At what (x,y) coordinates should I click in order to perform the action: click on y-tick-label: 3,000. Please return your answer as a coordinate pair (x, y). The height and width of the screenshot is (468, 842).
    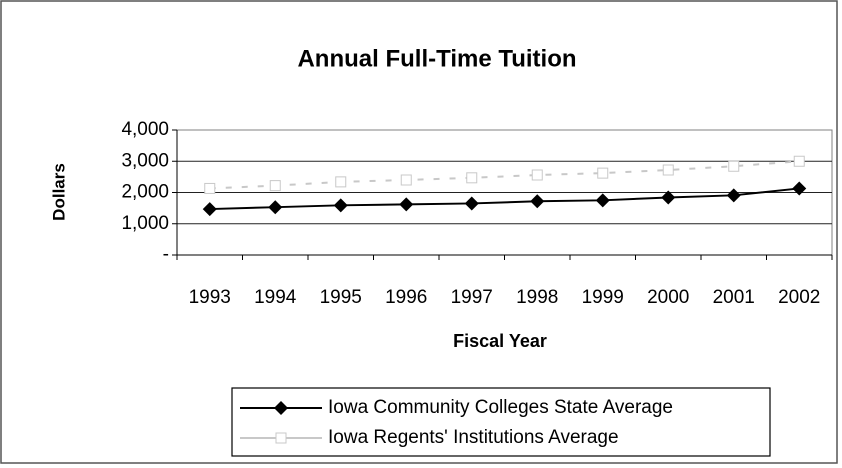
    Looking at the image, I should click on (145, 160).